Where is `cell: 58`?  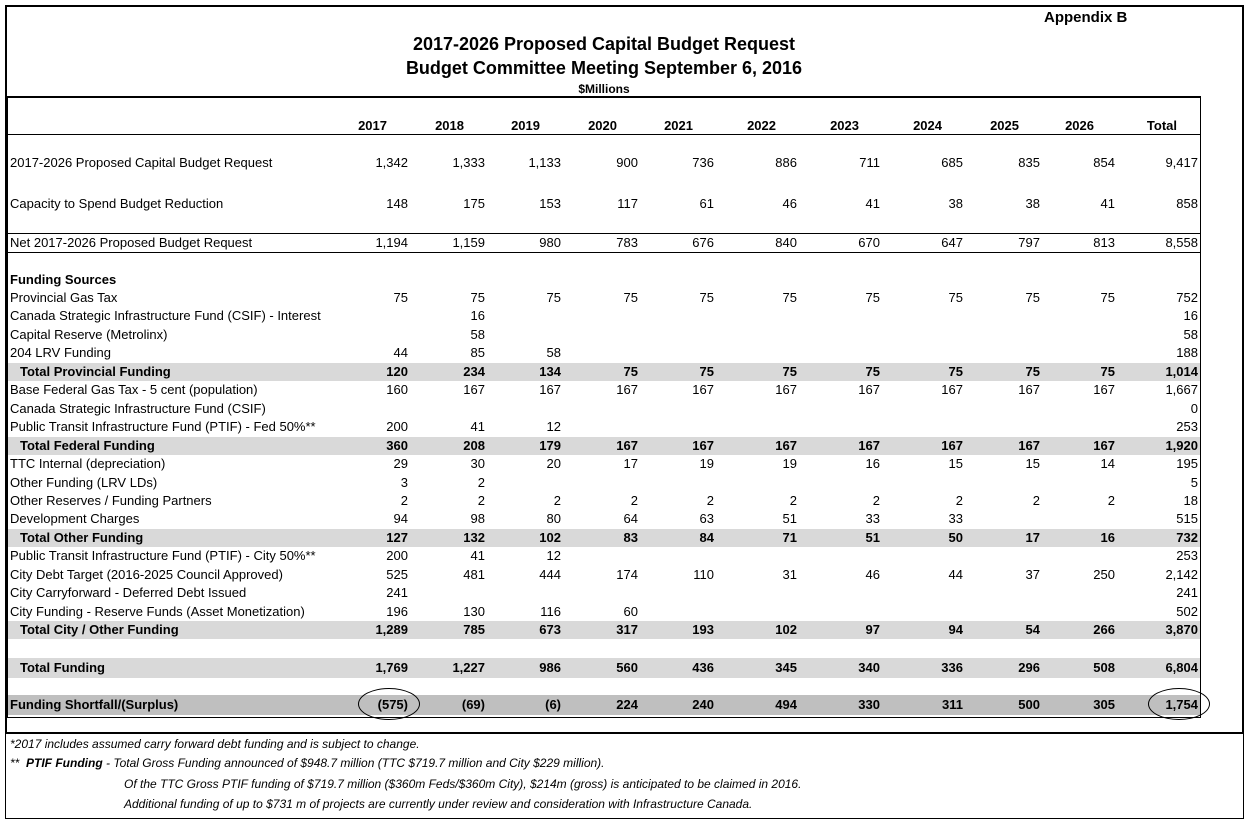 cell: 58 is located at coordinates (1190, 334).